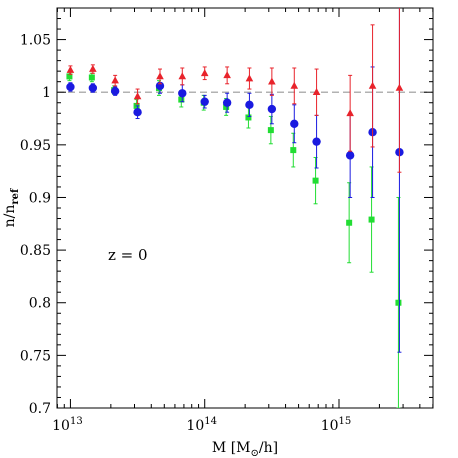  Describe the element at coordinates (245, 449) in the screenshot. I see `x-axis-title: M [M⊙/h]` at that location.